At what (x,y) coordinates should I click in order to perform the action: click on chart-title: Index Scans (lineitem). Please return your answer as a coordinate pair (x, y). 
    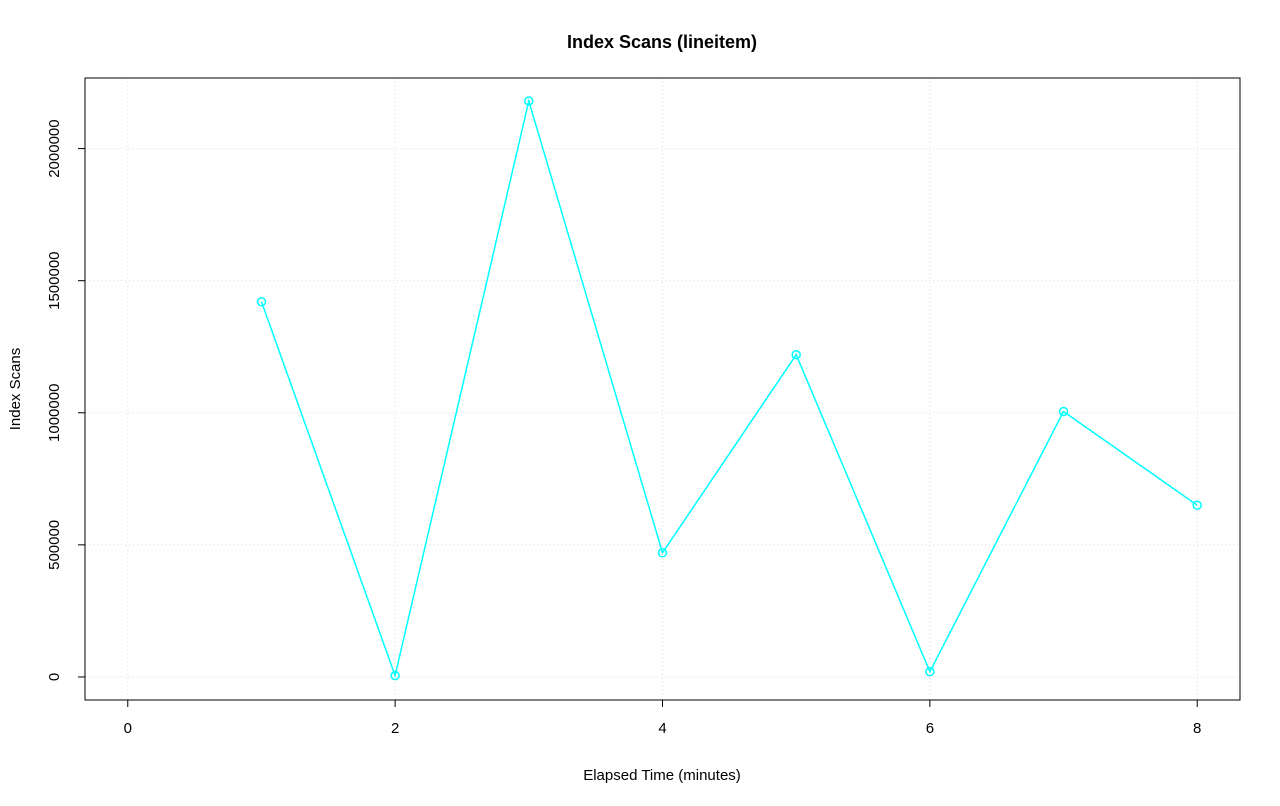
    Looking at the image, I should click on (662, 42).